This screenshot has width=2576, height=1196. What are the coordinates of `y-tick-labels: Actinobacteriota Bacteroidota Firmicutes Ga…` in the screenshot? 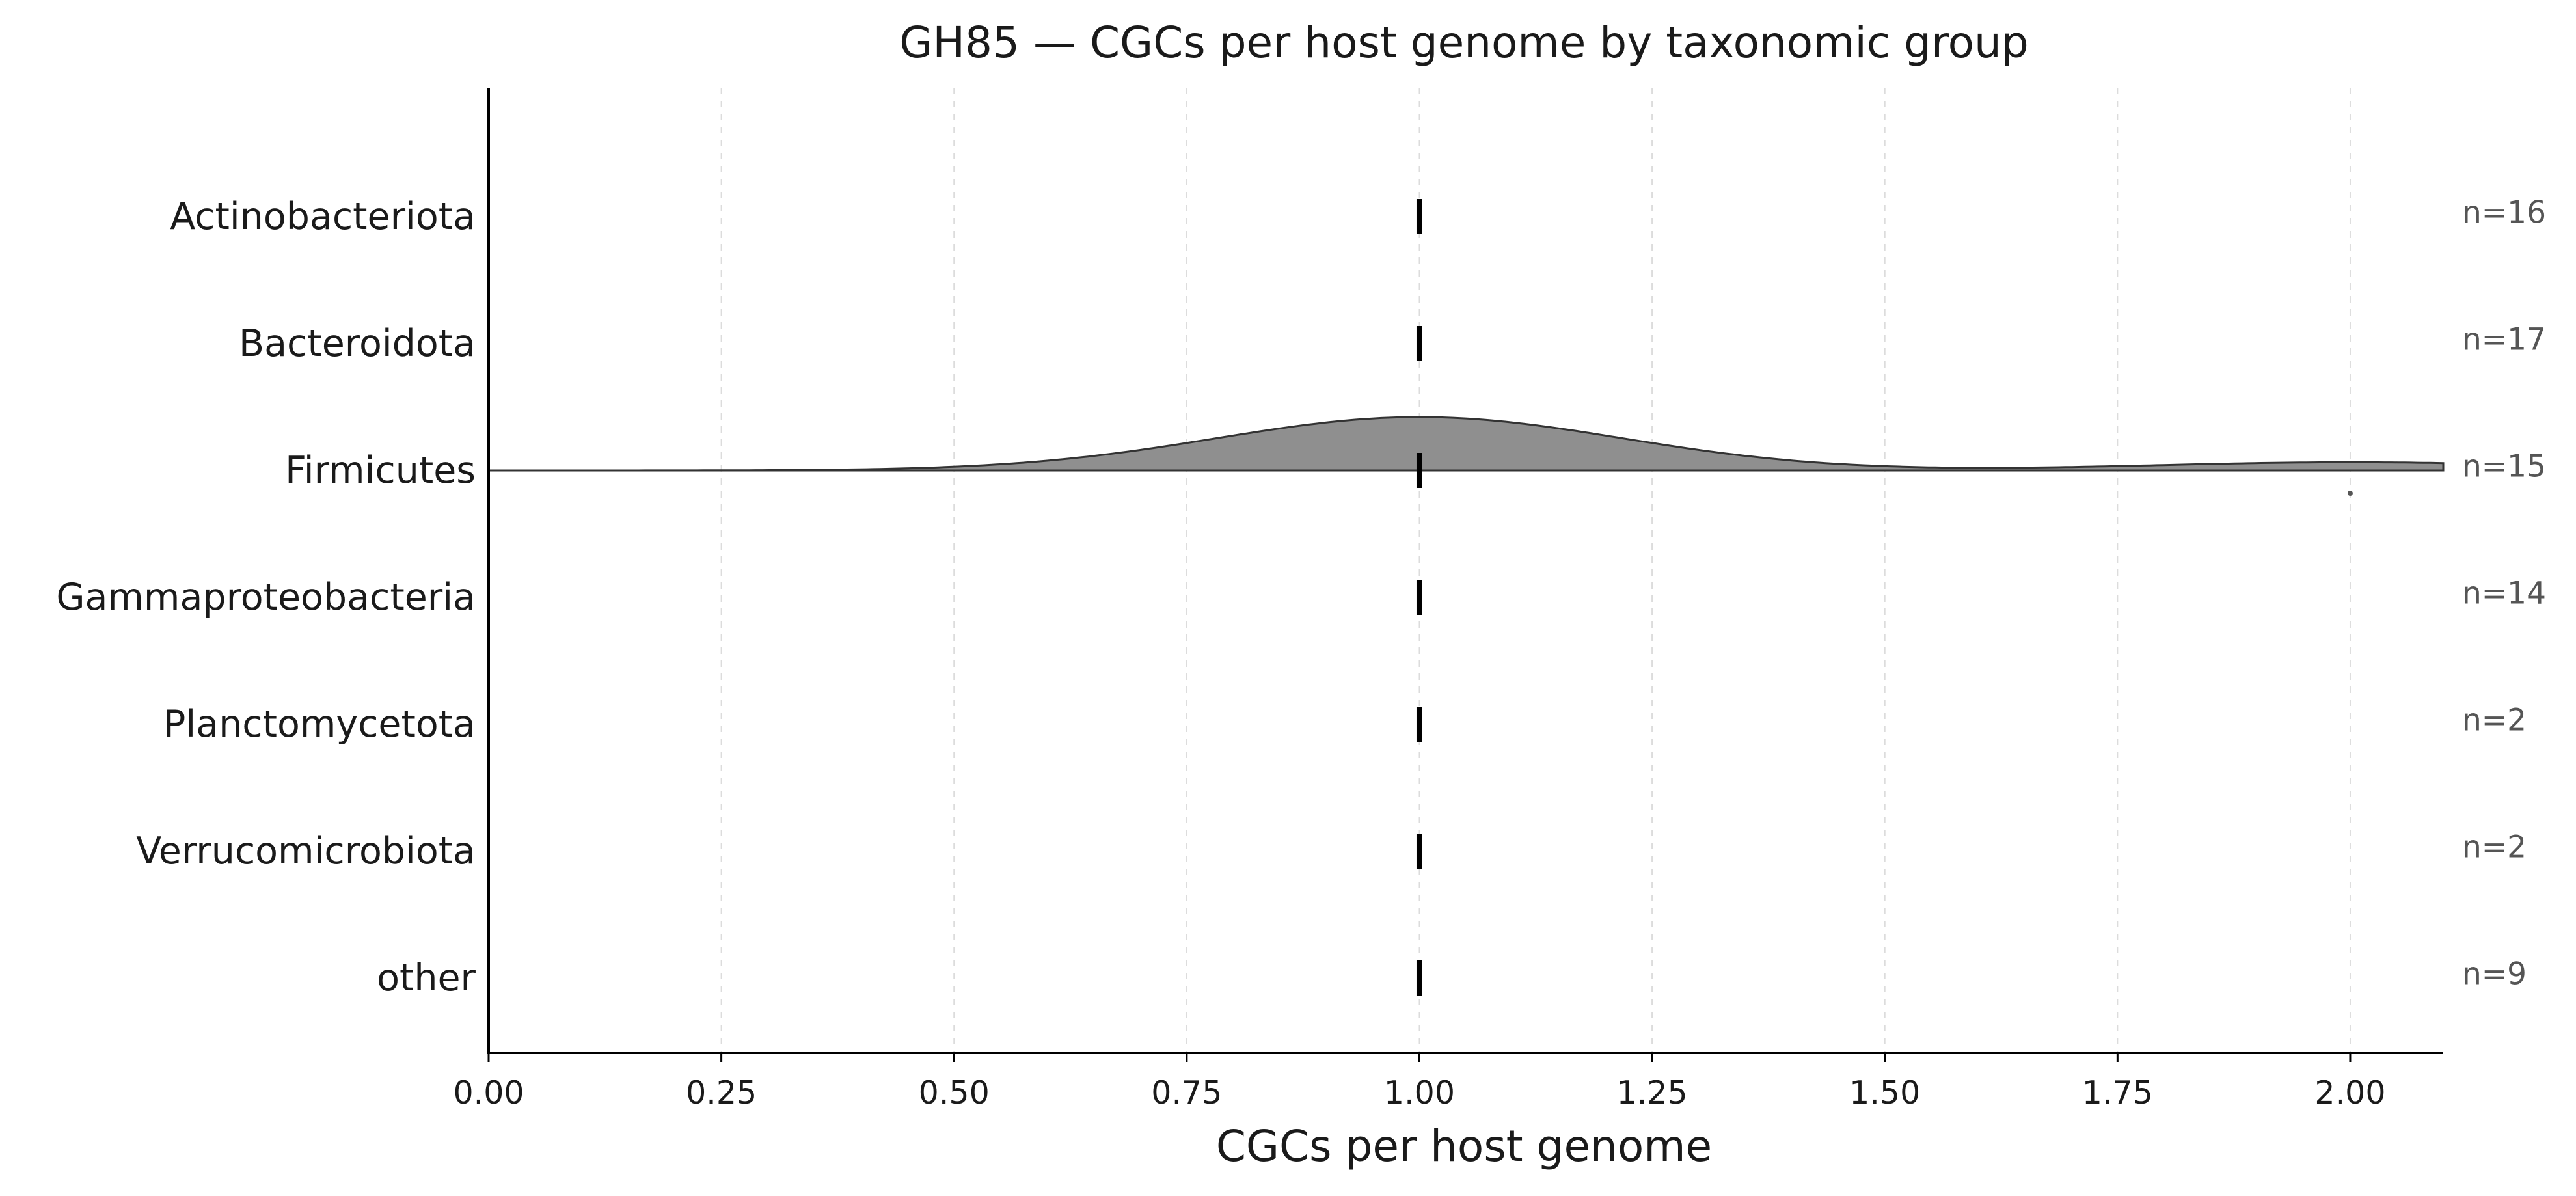 It's located at (266, 597).